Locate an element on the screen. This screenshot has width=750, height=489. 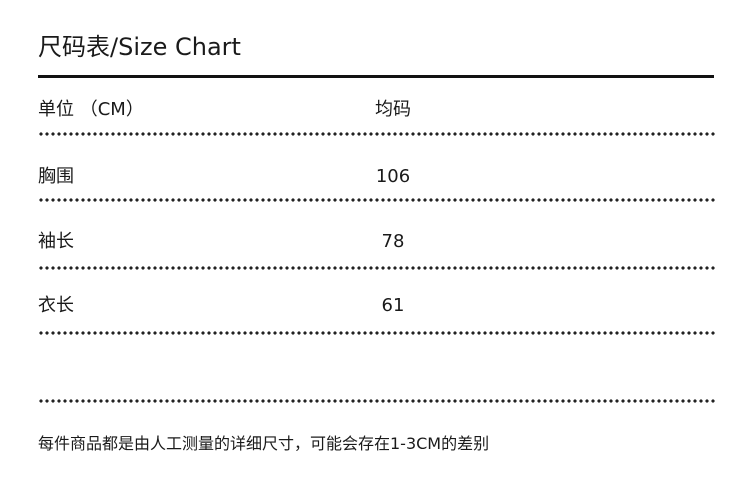
row-label: 袖长 is located at coordinates (56, 241).